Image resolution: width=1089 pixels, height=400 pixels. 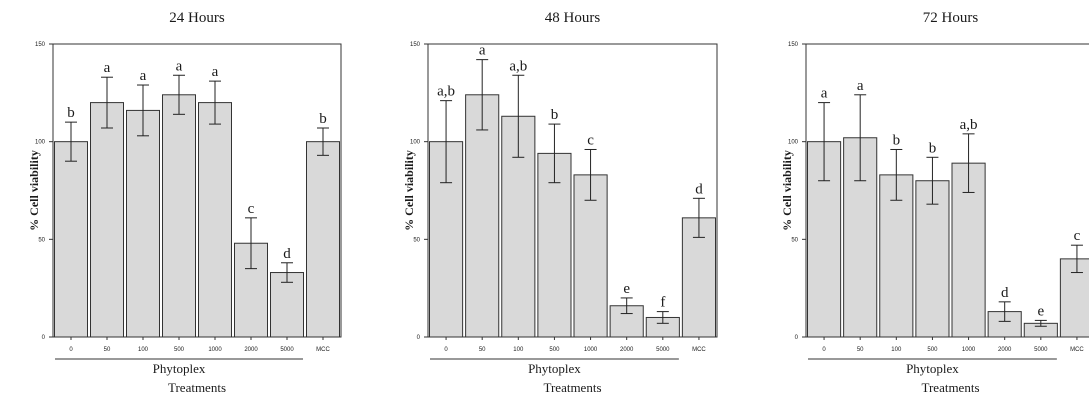 I want to click on chart-title: 72 Hours, so click(x=951, y=18).